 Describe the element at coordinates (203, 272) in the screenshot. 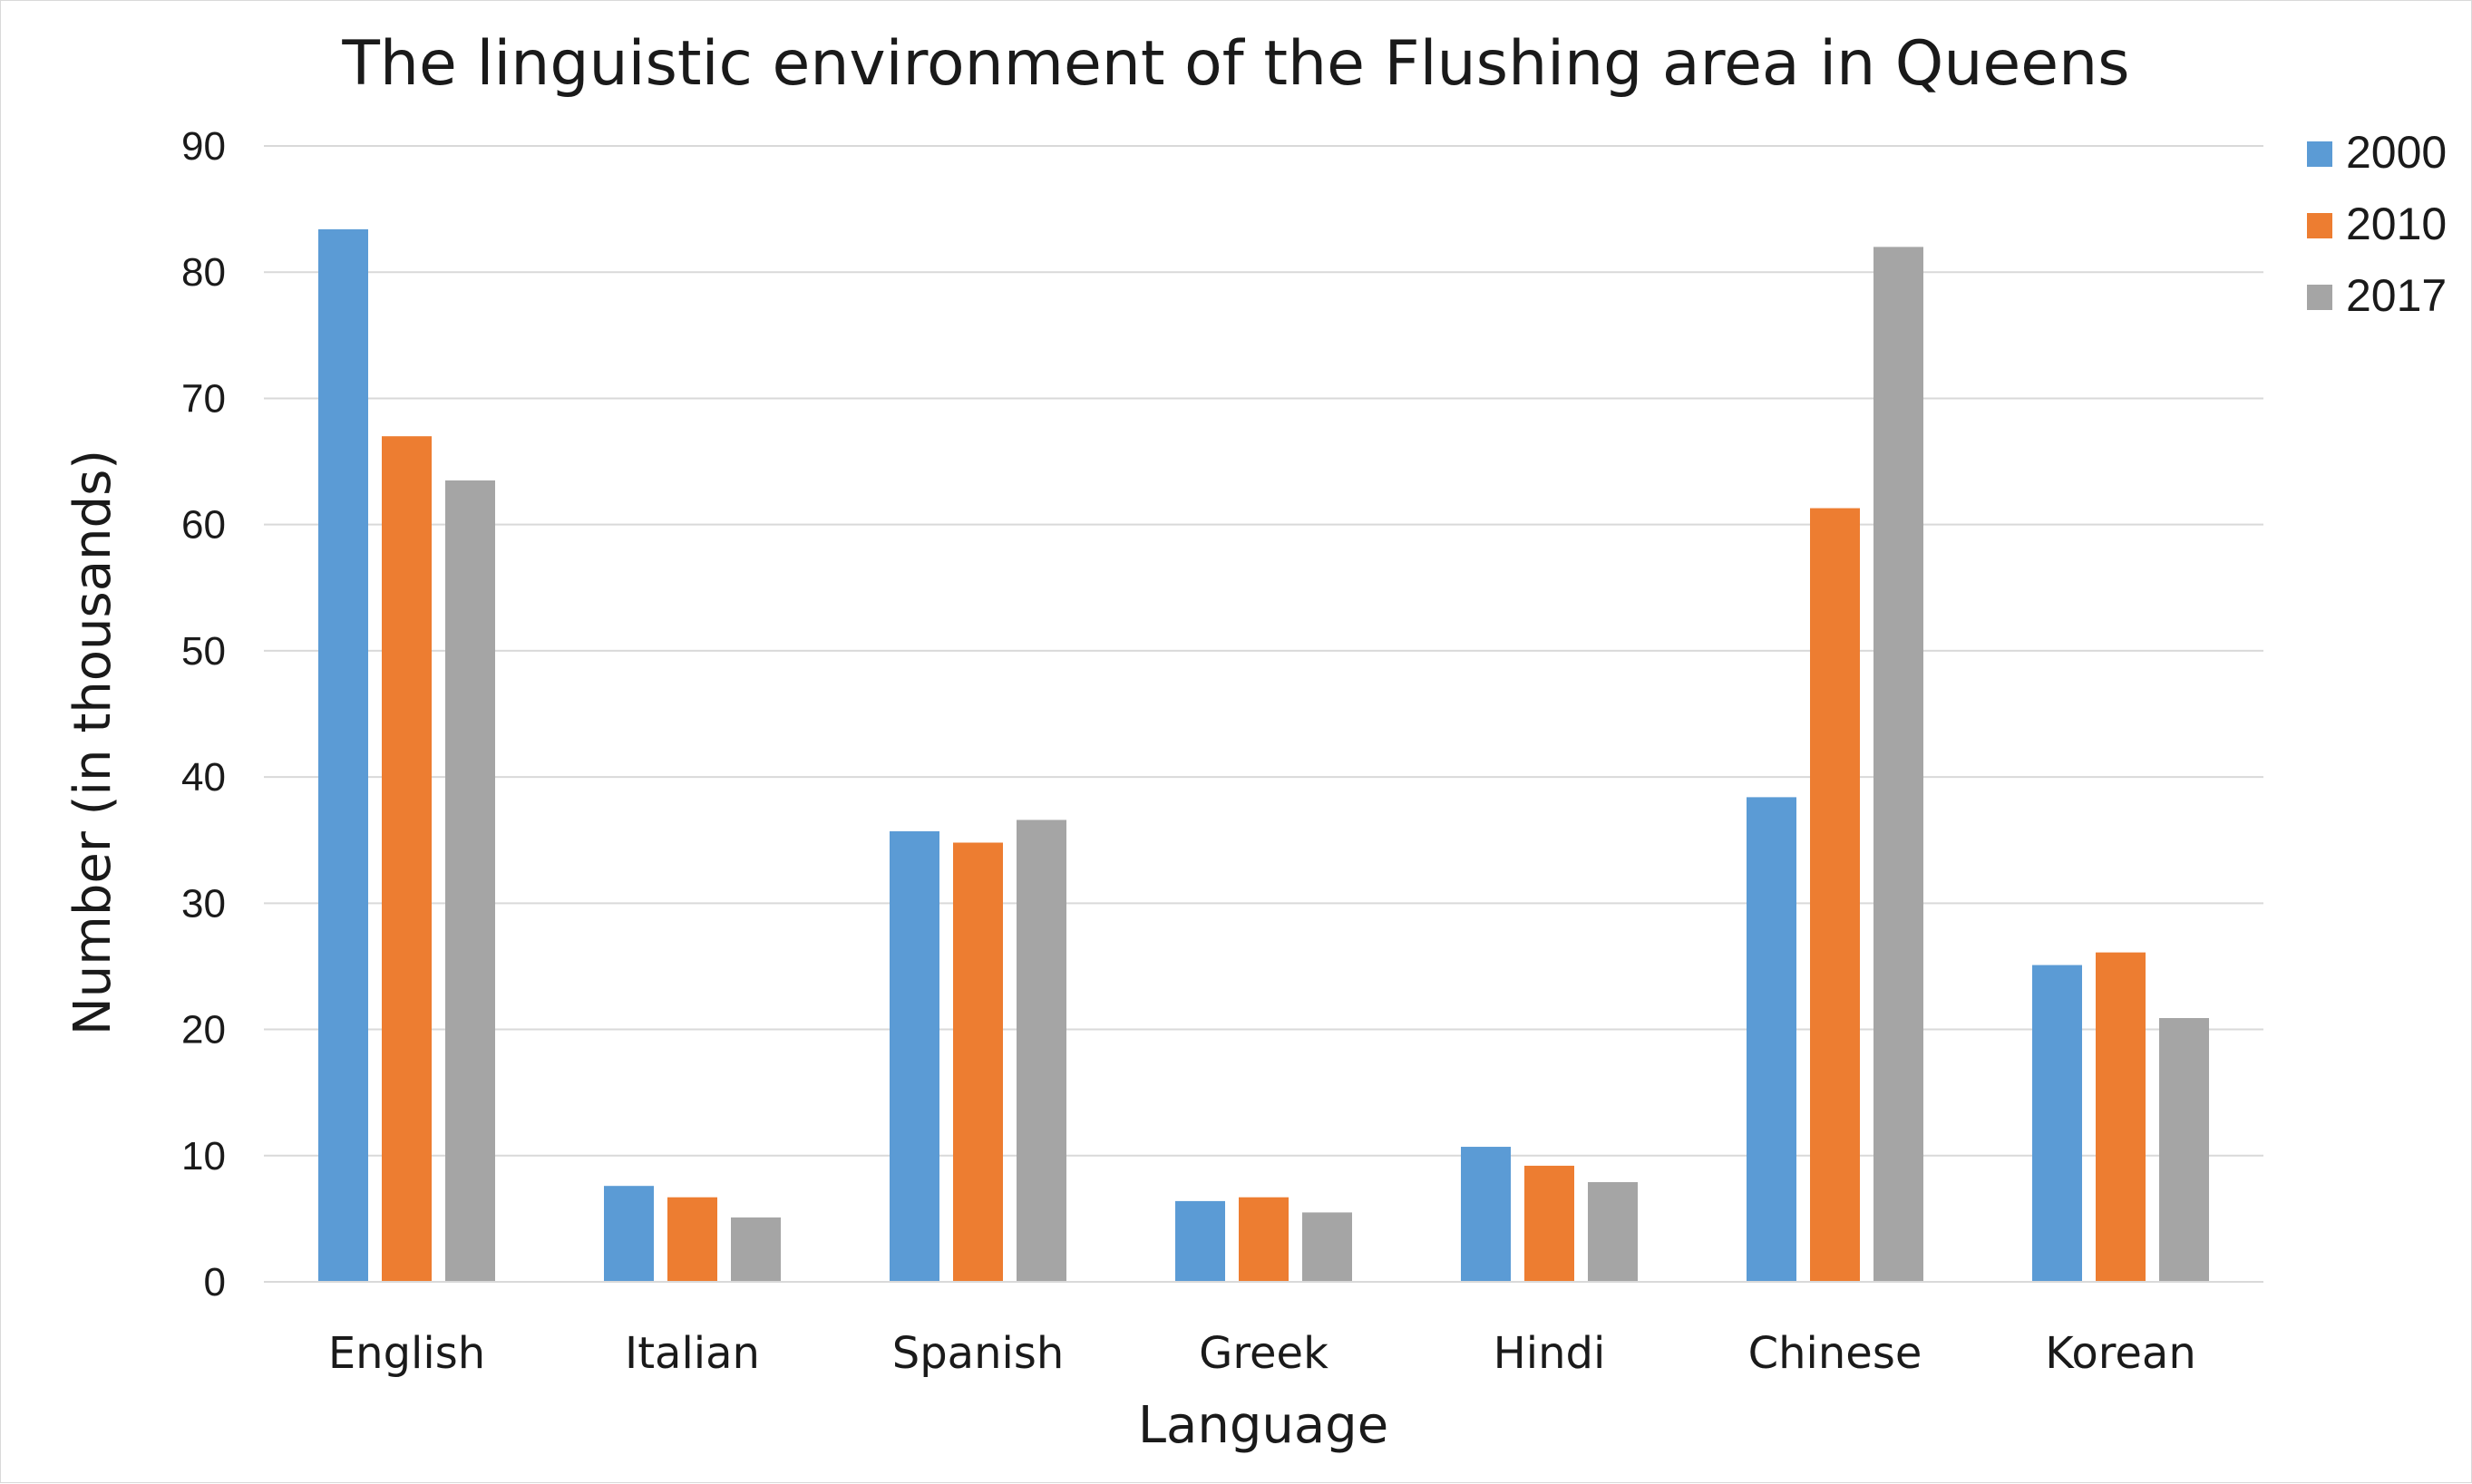

I see `y-tick-label: 80` at that location.